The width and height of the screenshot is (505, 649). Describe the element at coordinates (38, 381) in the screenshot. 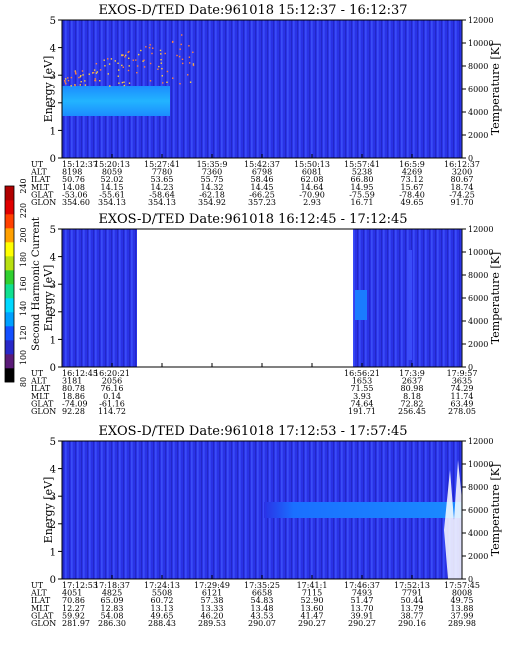

I see `row-label-alt: ALT` at that location.